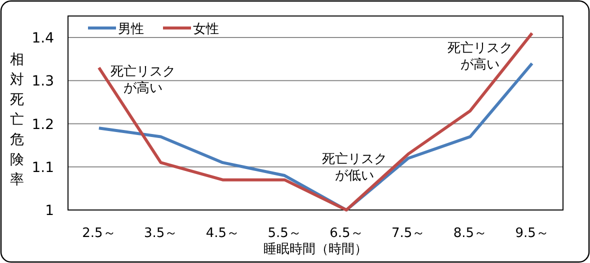 The image size is (590, 263). Describe the element at coordinates (43, 82) in the screenshot. I see `y-tick-label: 1.3` at that location.